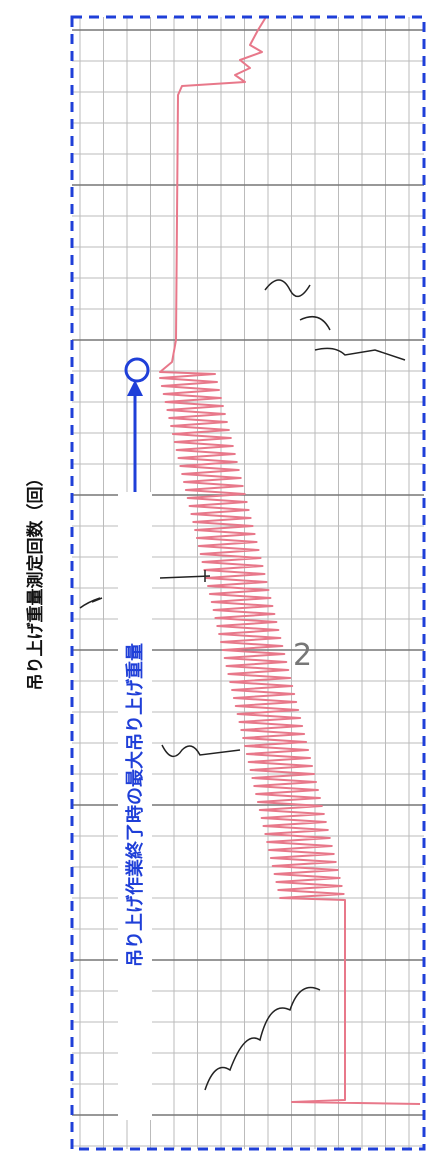 The image size is (430, 1157). I want to click on grid-number: 2, so click(302, 655).